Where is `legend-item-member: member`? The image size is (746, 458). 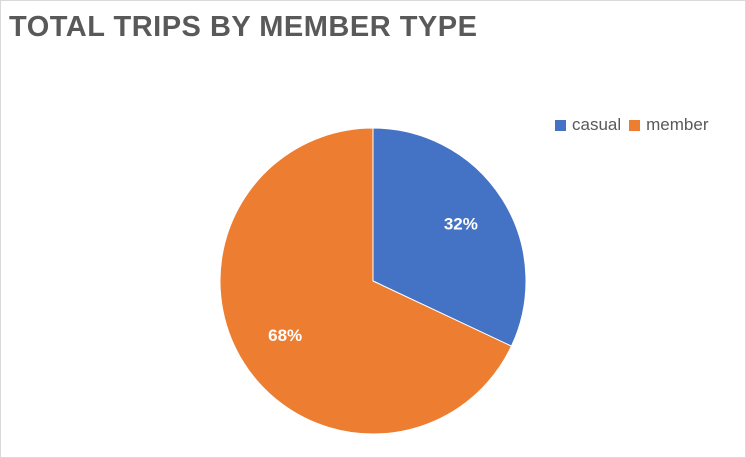
legend-item-member: member is located at coordinates (669, 125).